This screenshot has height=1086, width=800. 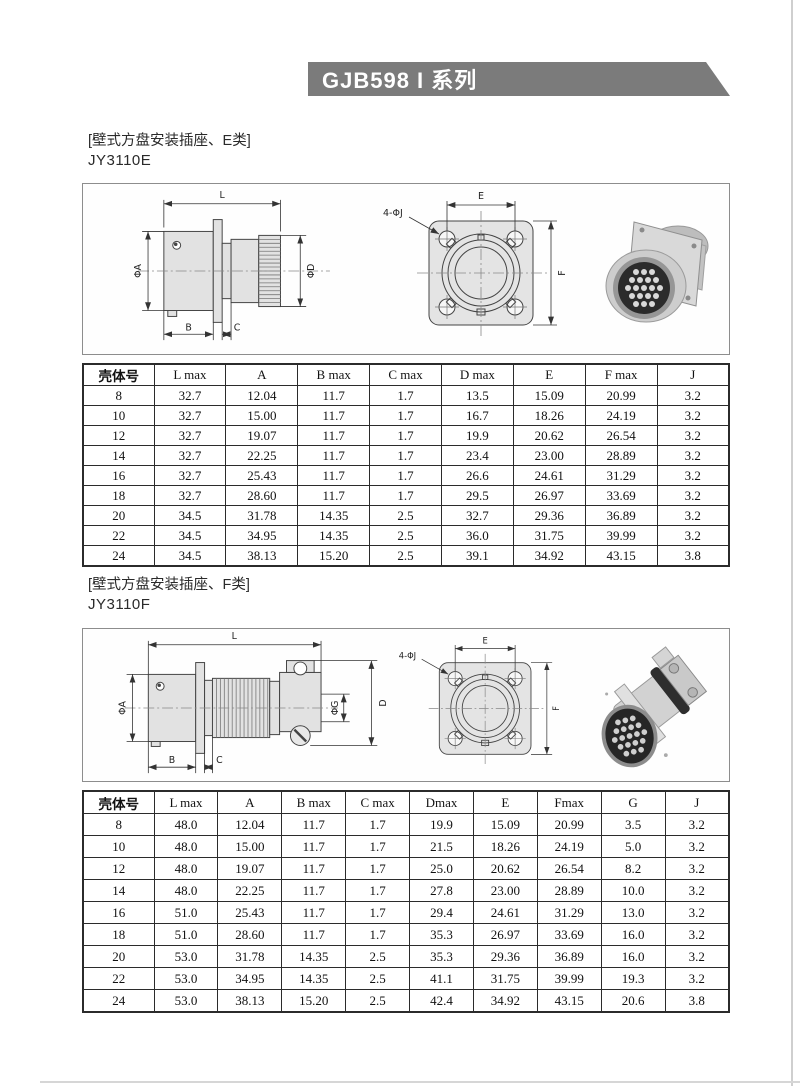 I want to click on column-header: B max, so click(x=334, y=374).